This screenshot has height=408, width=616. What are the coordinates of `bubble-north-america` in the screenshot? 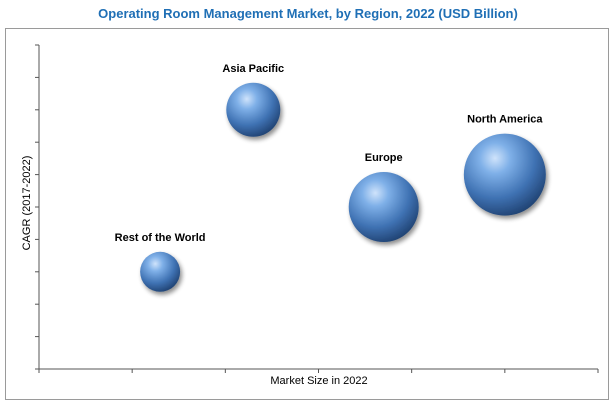 It's located at (504, 174).